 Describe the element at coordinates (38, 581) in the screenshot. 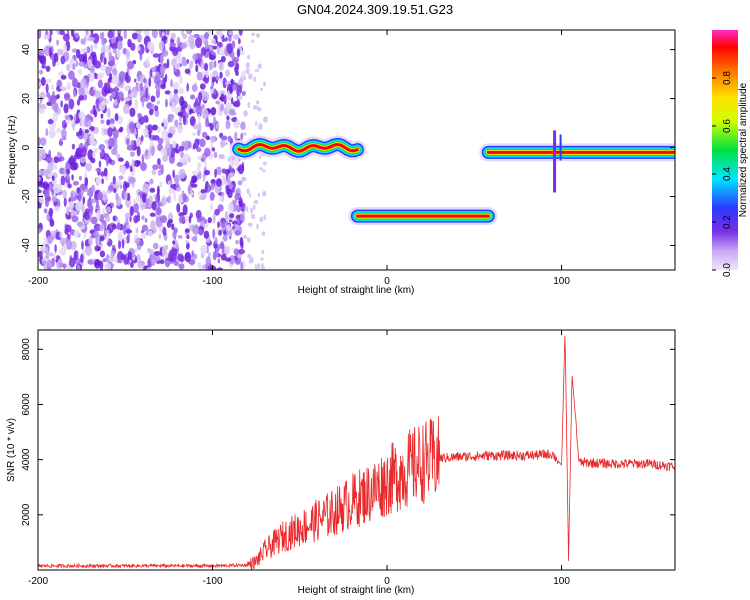

I see `x-tick-label: -200` at that location.